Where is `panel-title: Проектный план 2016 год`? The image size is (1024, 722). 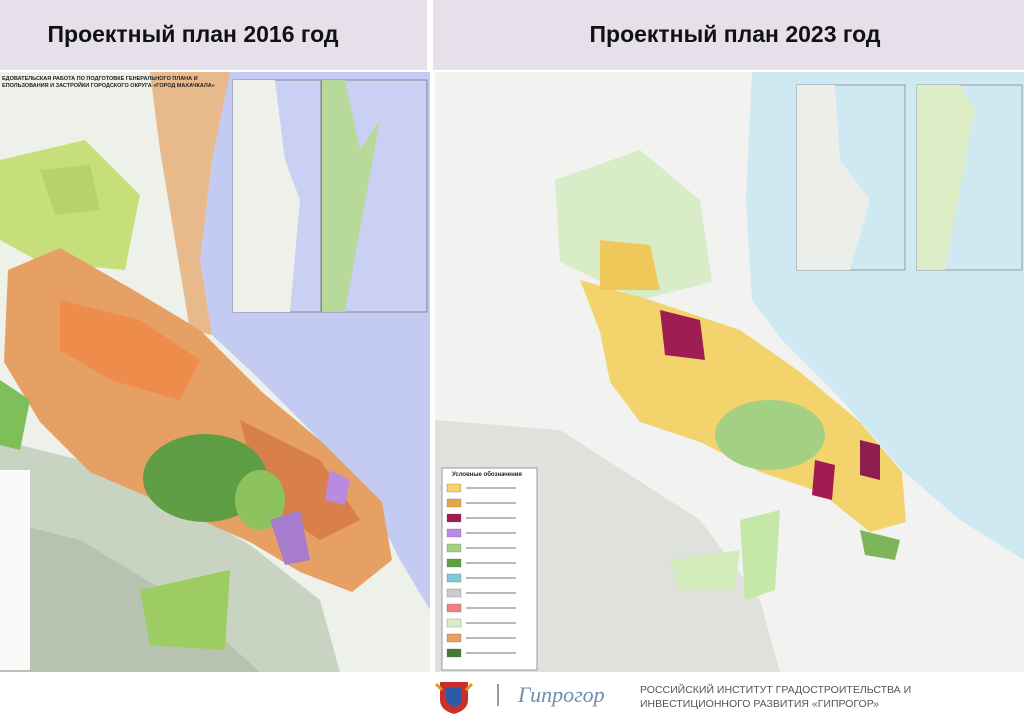 panel-title: Проектный план 2016 год is located at coordinates (192, 34).